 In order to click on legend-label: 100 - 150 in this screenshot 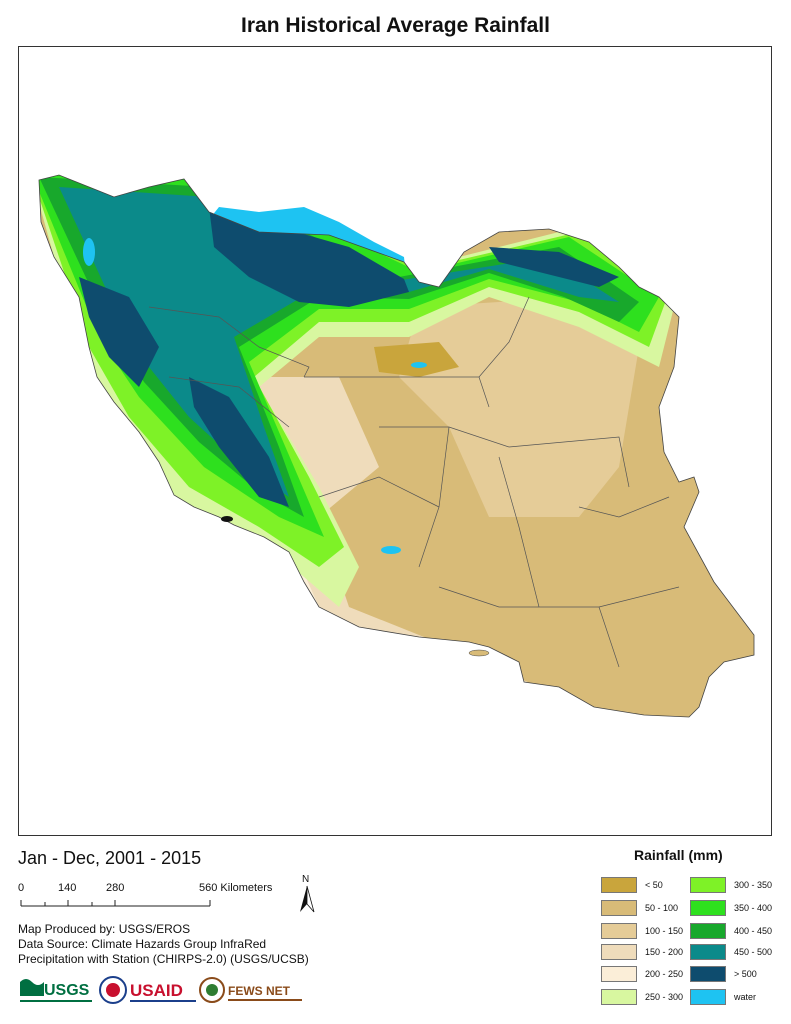, I will do `click(664, 931)`.